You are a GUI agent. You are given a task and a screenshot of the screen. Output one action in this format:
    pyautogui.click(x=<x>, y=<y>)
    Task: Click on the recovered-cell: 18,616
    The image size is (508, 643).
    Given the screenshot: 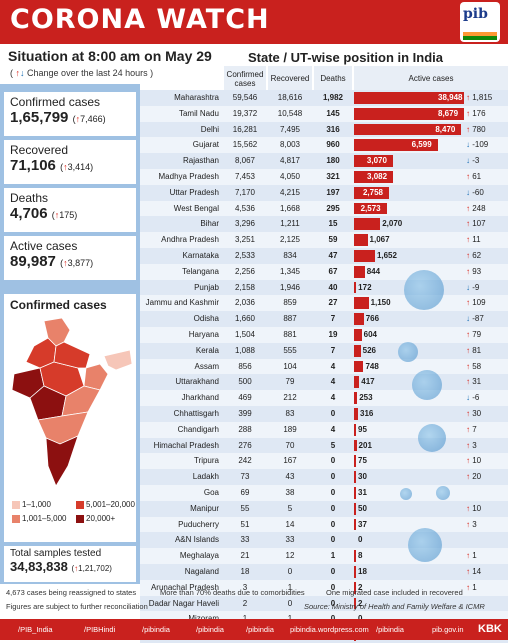 What is the action you would take?
    pyautogui.click(x=290, y=97)
    